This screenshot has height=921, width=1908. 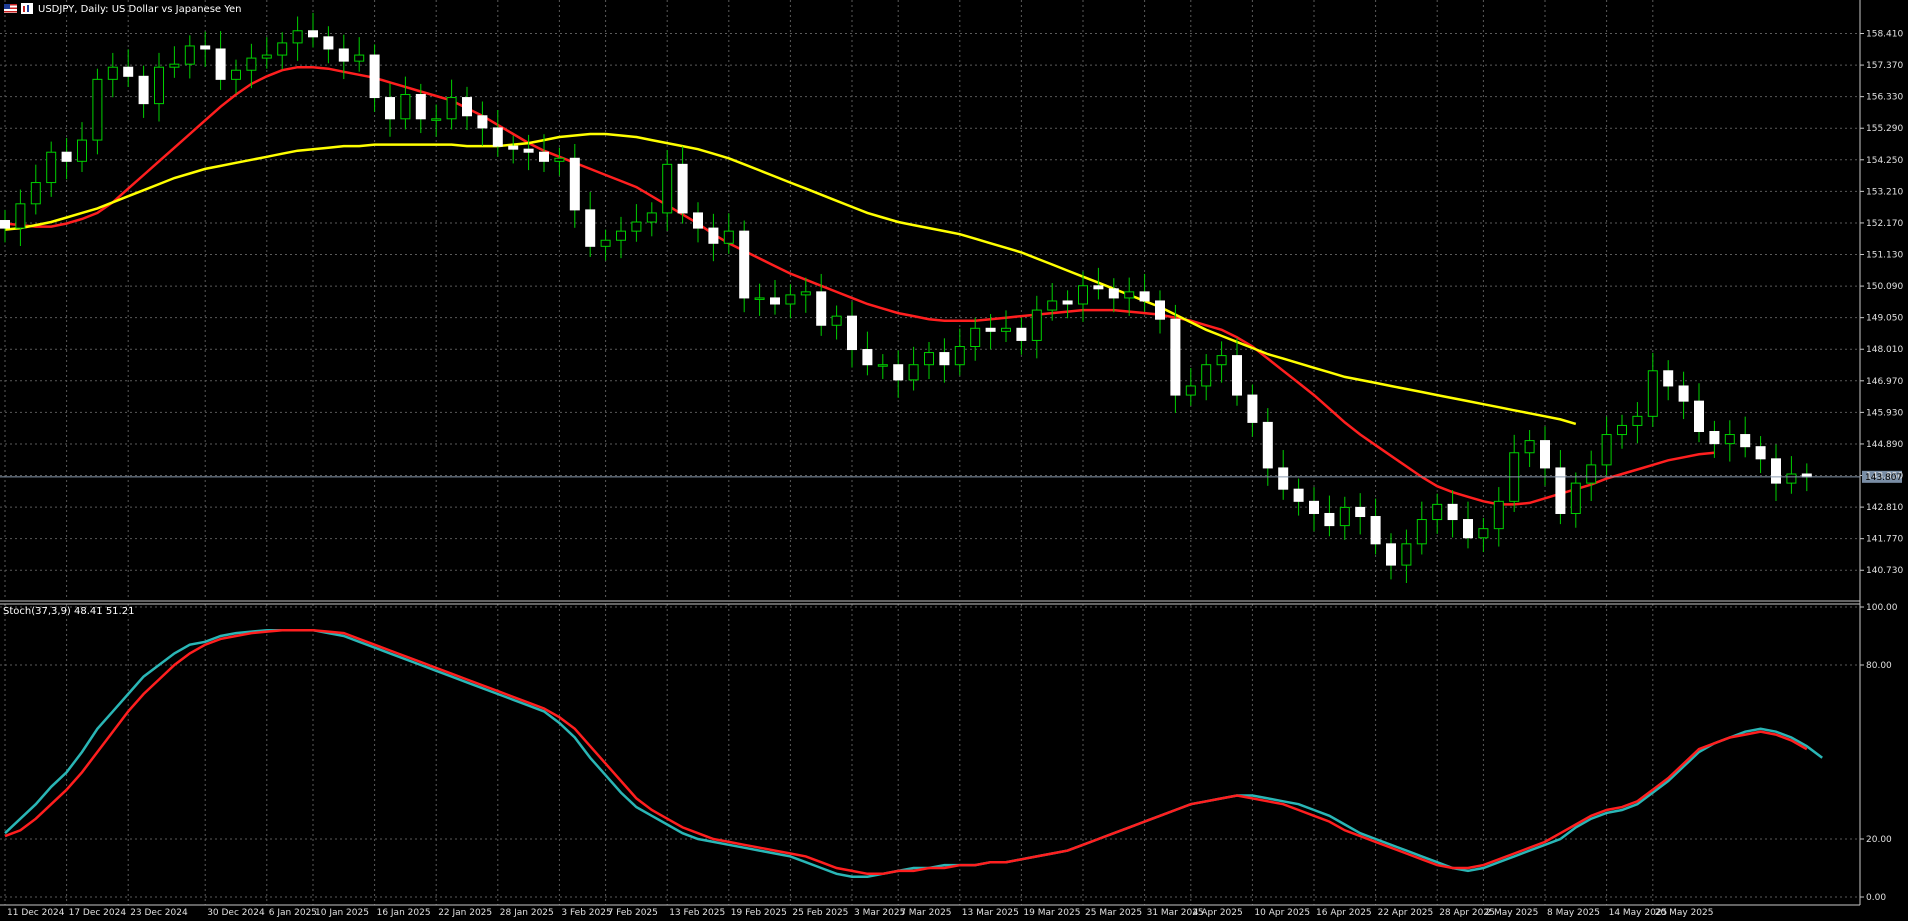 What do you see at coordinates (1573, 913) in the screenshot?
I see `x-tick-label: 8 May 2025` at bounding box center [1573, 913].